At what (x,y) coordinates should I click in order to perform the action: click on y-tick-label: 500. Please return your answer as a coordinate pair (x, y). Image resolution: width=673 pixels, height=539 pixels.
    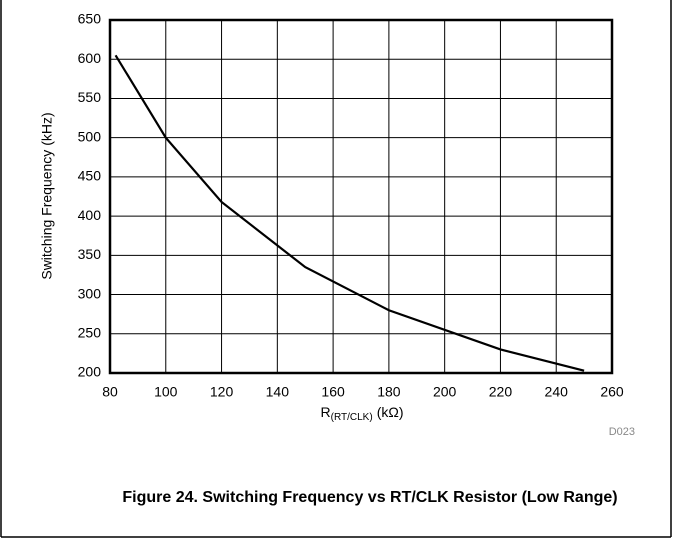
    Looking at the image, I should click on (90, 136).